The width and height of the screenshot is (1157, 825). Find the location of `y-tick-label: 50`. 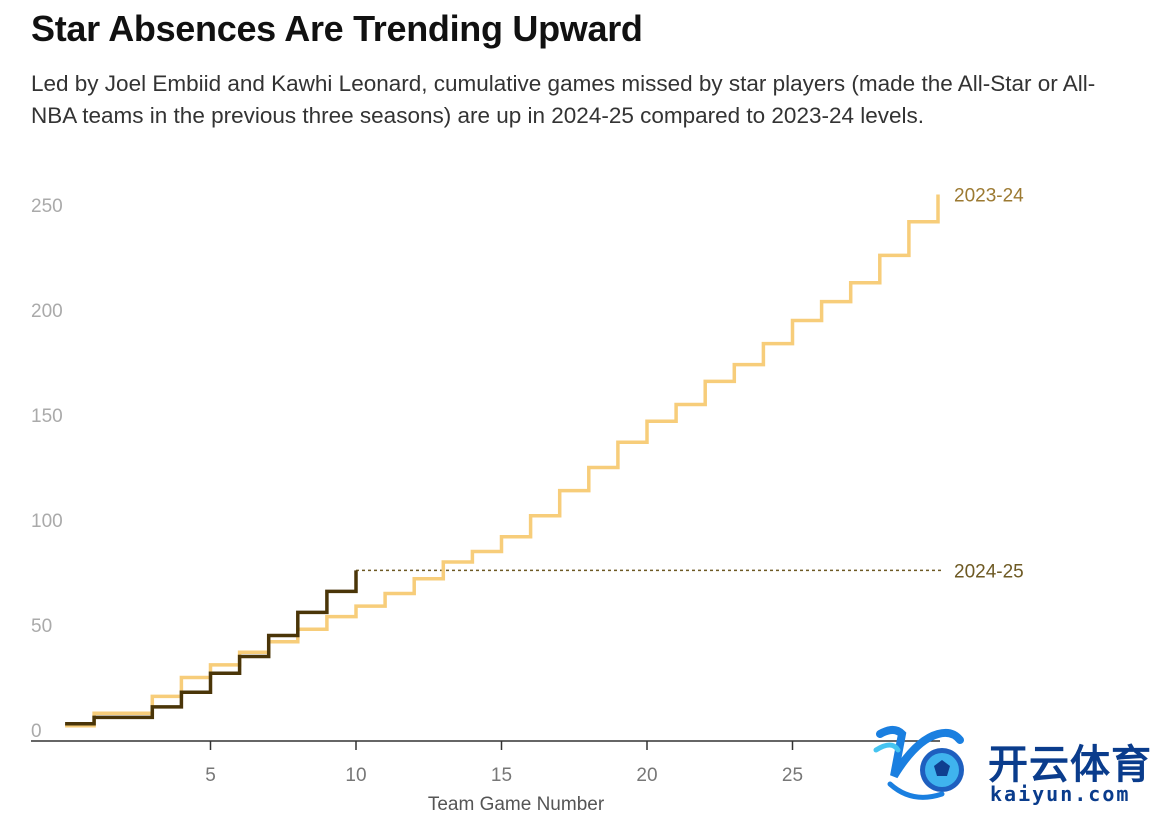

y-tick-label: 50 is located at coordinates (41, 626).